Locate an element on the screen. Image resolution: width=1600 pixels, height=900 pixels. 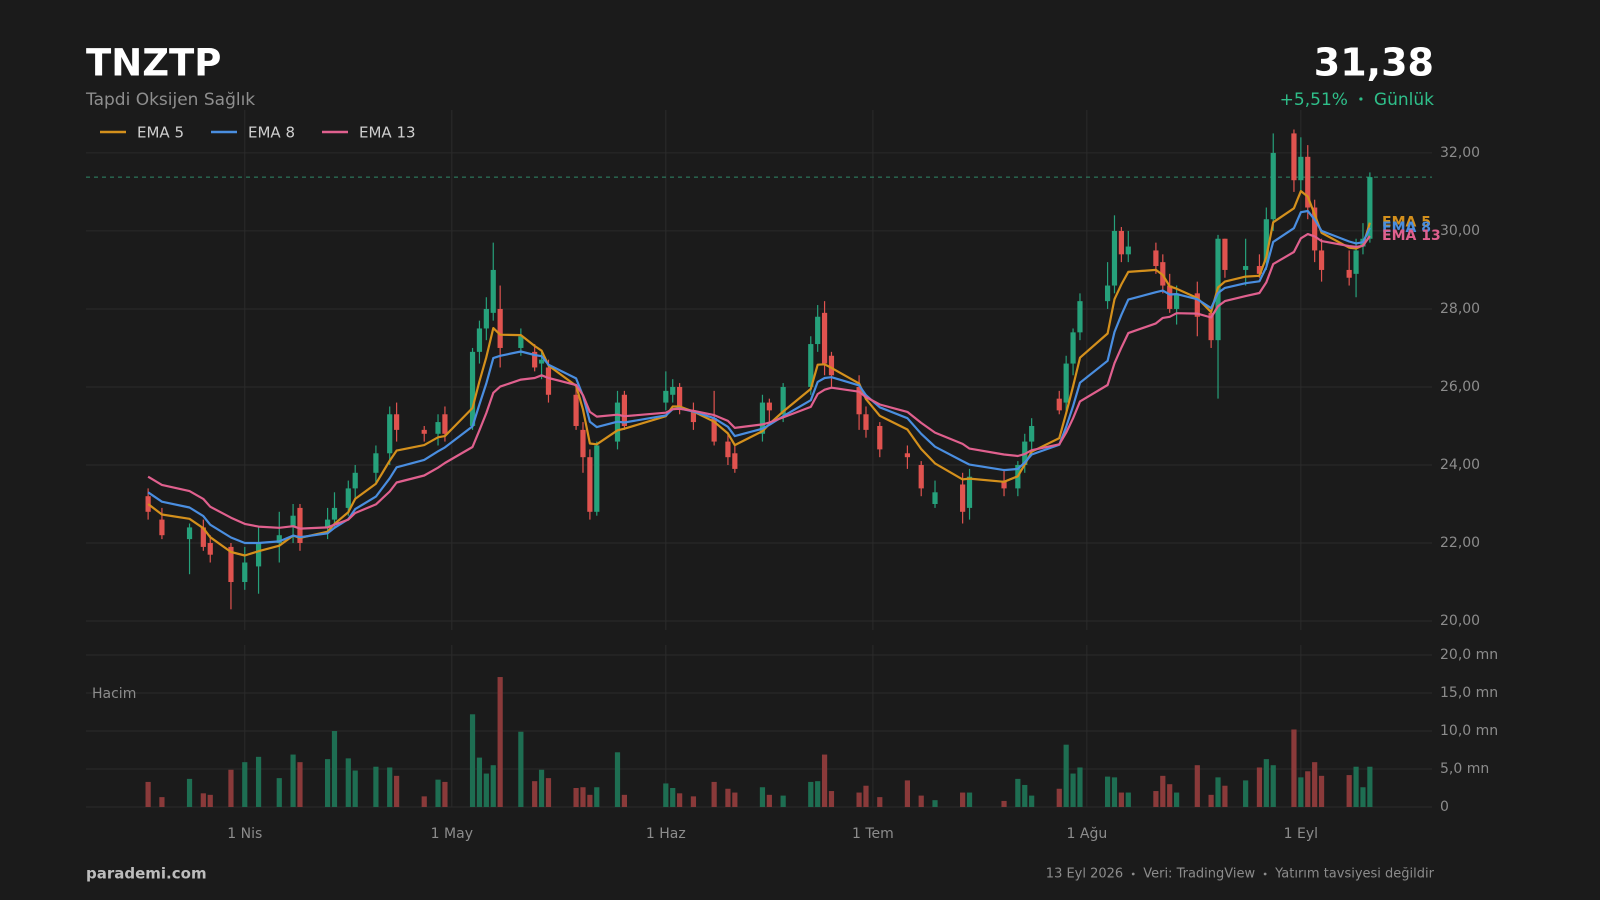
y-tick-label: 26,00 is located at coordinates (1460, 387).